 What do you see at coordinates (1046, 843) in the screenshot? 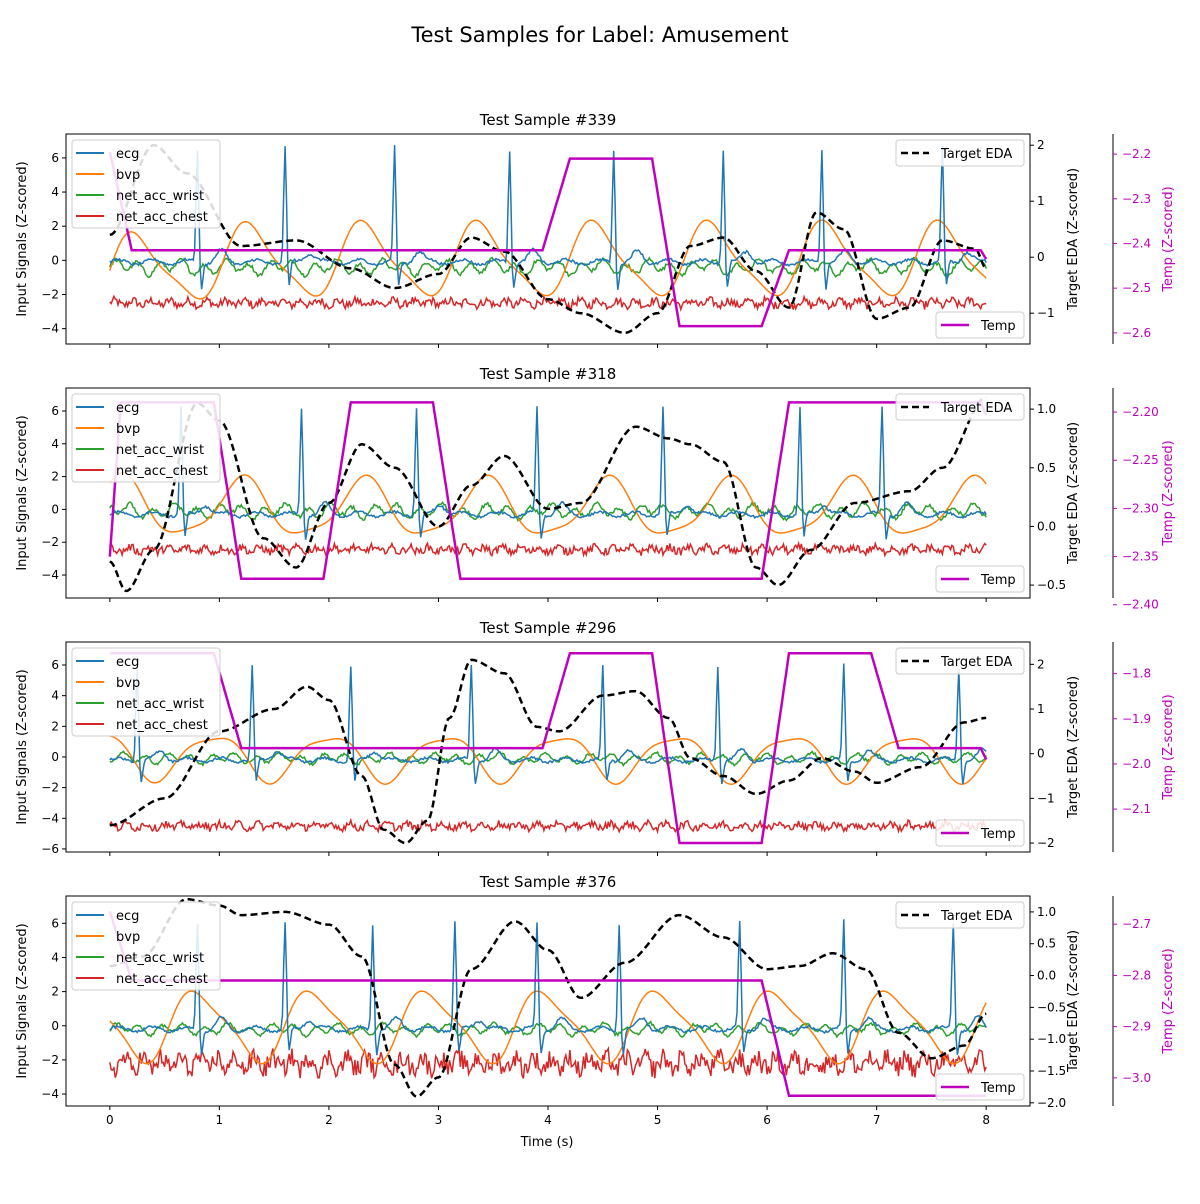
I see `right-tick-label: −2` at bounding box center [1046, 843].